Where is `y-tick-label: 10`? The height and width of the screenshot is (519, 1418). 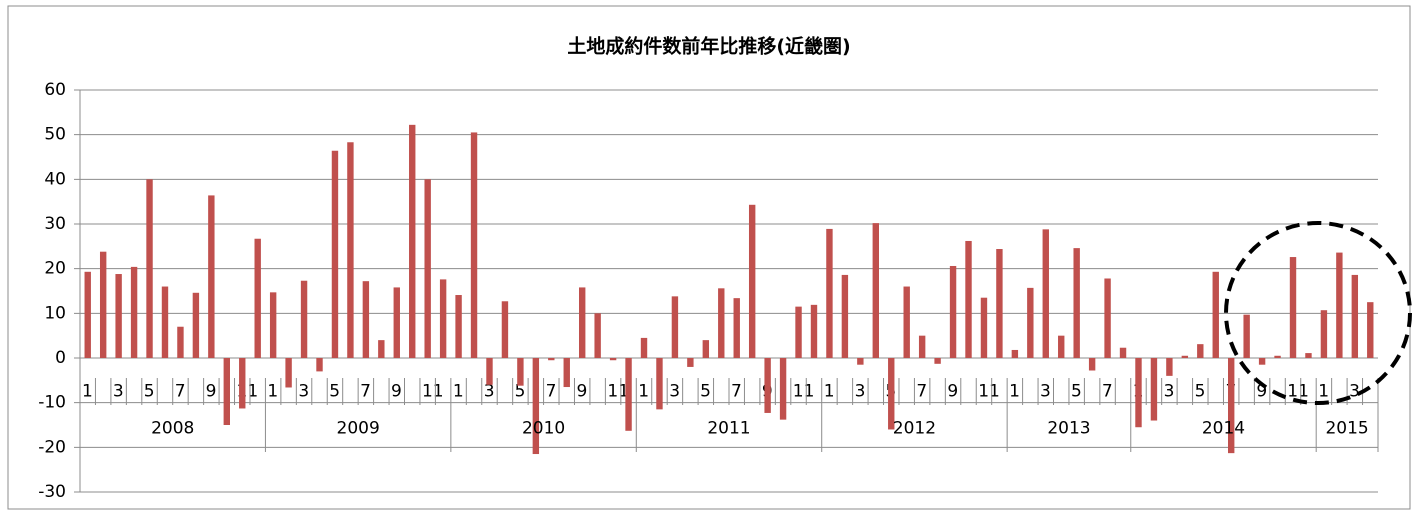 y-tick-label: 10 is located at coordinates (55, 313).